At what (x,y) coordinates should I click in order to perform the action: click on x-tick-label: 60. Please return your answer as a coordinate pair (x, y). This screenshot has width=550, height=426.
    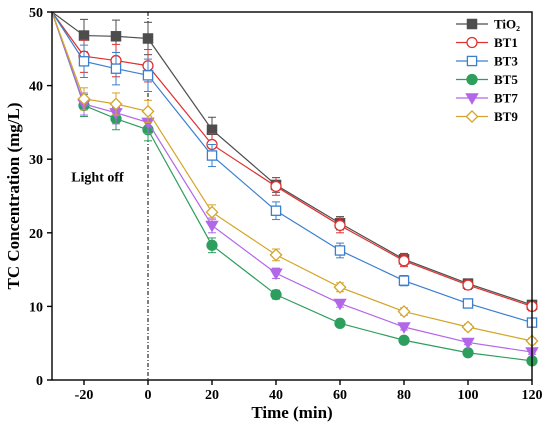
    Looking at the image, I should click on (340, 395).